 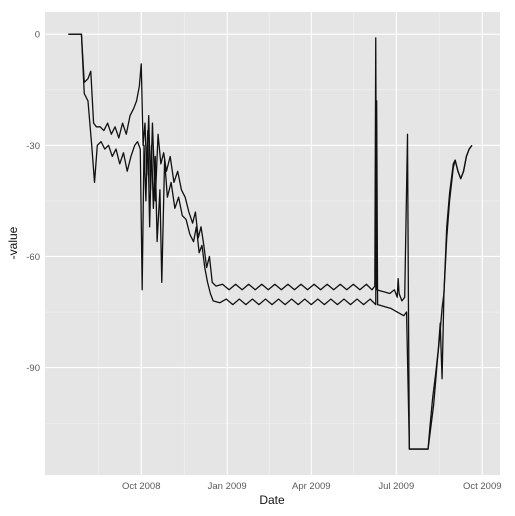 What do you see at coordinates (227, 486) in the screenshot?
I see `x-tick-label: Jan 2009` at bounding box center [227, 486].